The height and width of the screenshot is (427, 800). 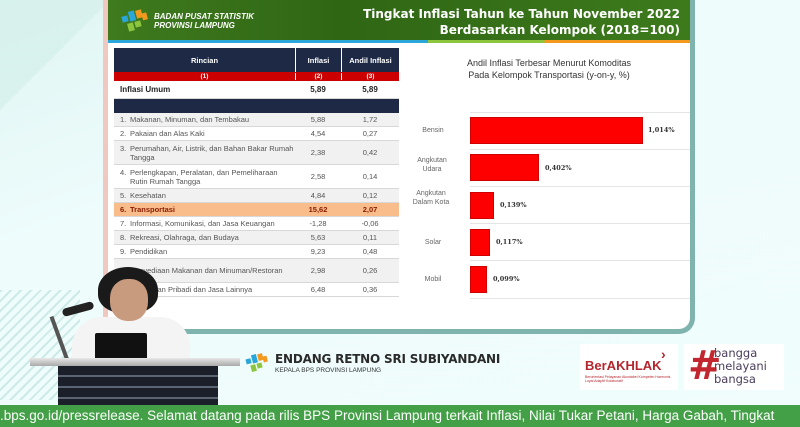 What do you see at coordinates (432, 165) in the screenshot?
I see `bar-label-angkutan-udara: Angkutan Udara` at bounding box center [432, 165].